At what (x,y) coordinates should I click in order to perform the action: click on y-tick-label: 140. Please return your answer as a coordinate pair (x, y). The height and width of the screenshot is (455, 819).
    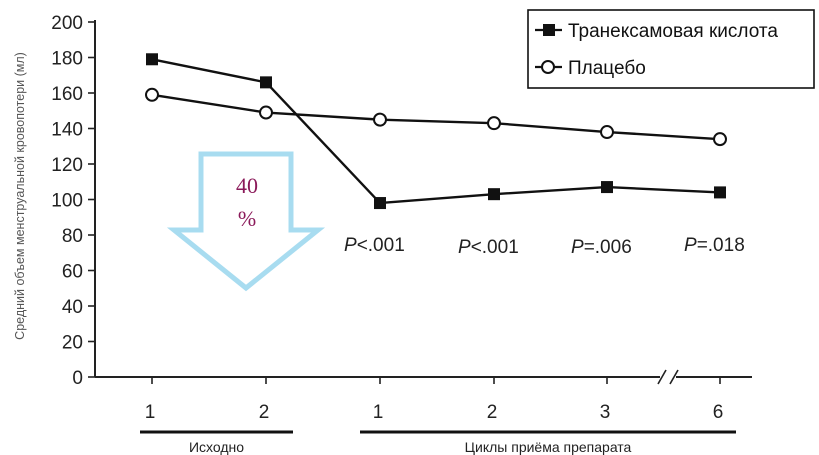
    Looking at the image, I should click on (67, 130).